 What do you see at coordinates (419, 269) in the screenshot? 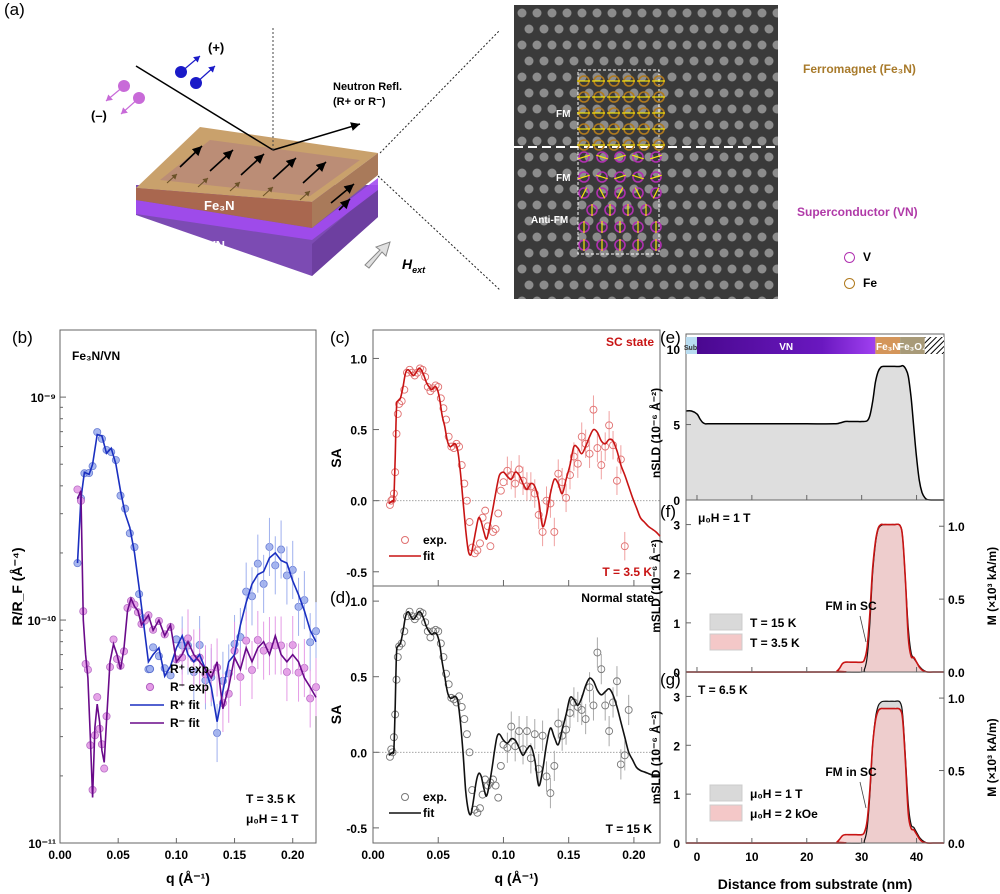
I see `hext-sub: ext` at bounding box center [419, 269].